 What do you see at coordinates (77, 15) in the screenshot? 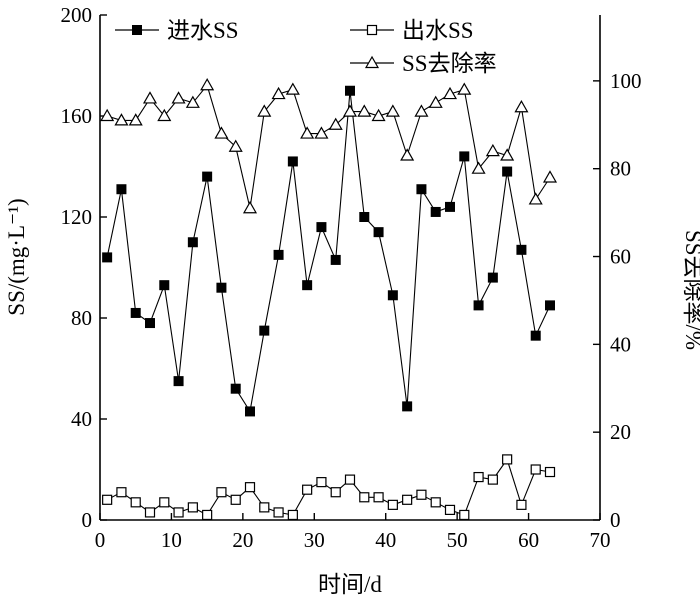
I see `y-left-tick-label: 200` at bounding box center [77, 15].